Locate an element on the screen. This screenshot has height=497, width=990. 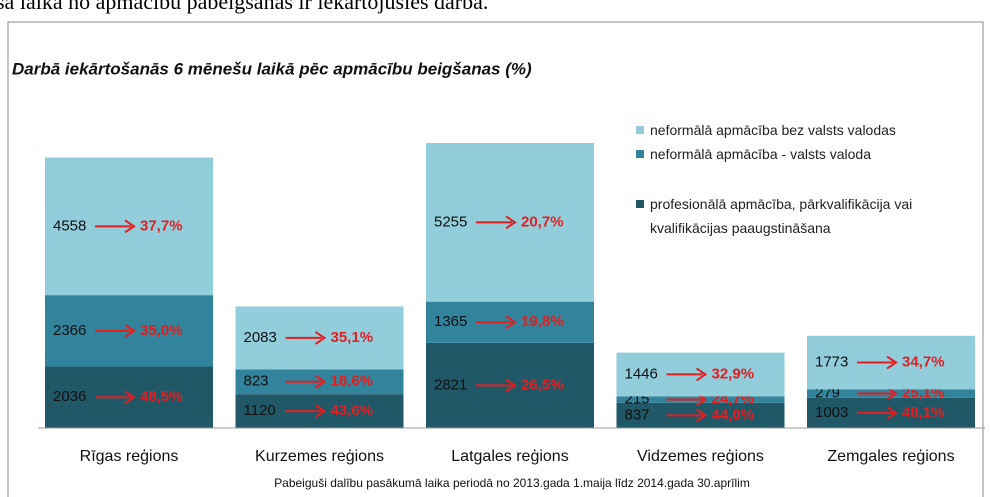
x-tick-label: Kurzemes reģions is located at coordinates (319, 456).